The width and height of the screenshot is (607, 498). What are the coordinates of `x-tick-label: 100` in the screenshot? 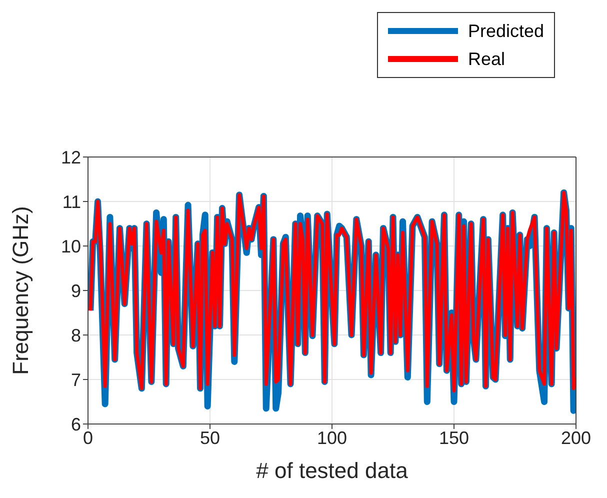 It's located at (332, 438).